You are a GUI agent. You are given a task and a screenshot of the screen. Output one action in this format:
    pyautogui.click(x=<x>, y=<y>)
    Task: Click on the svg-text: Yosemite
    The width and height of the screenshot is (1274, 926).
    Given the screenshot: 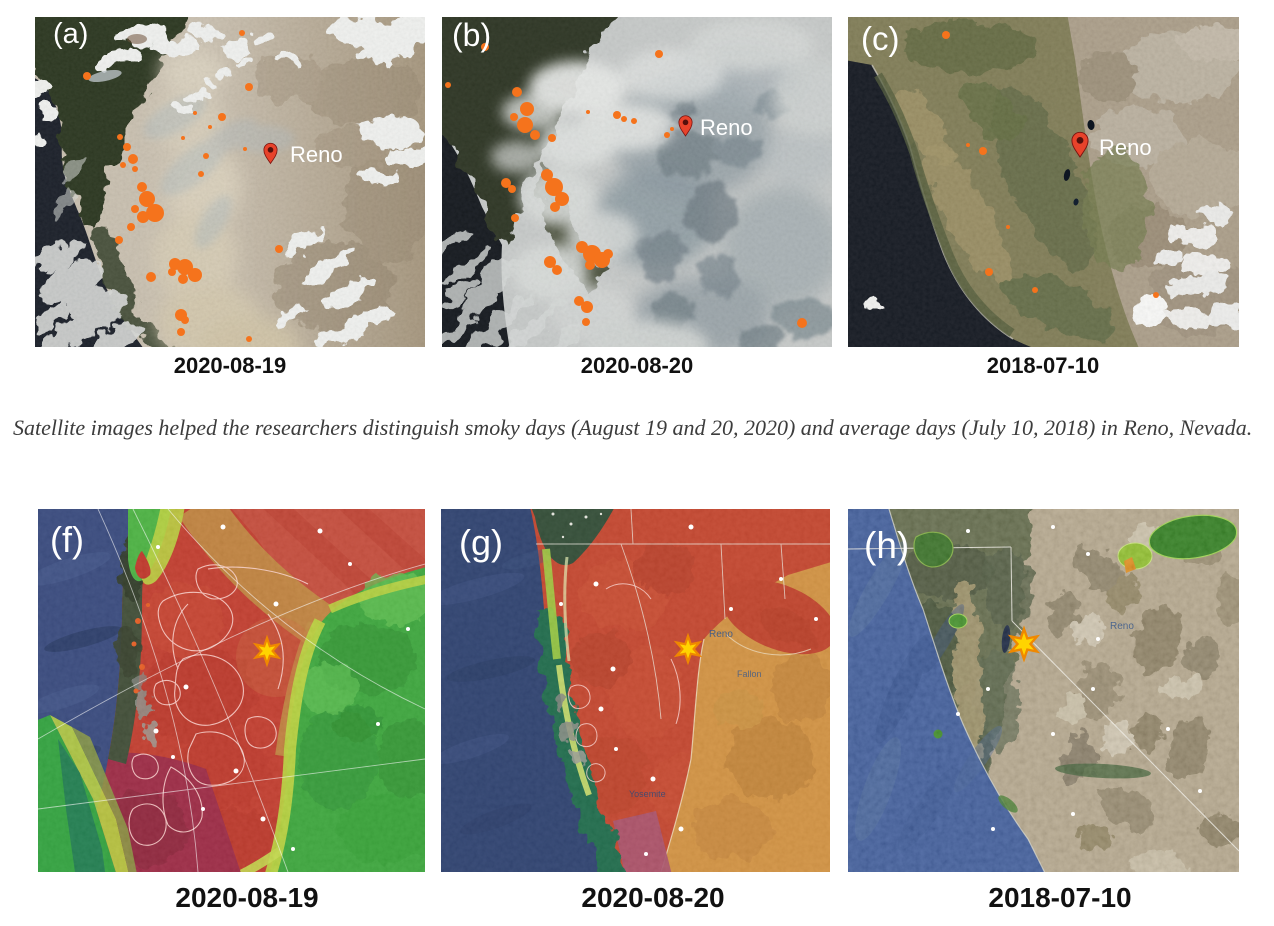 What is the action you would take?
    pyautogui.click(x=647, y=794)
    